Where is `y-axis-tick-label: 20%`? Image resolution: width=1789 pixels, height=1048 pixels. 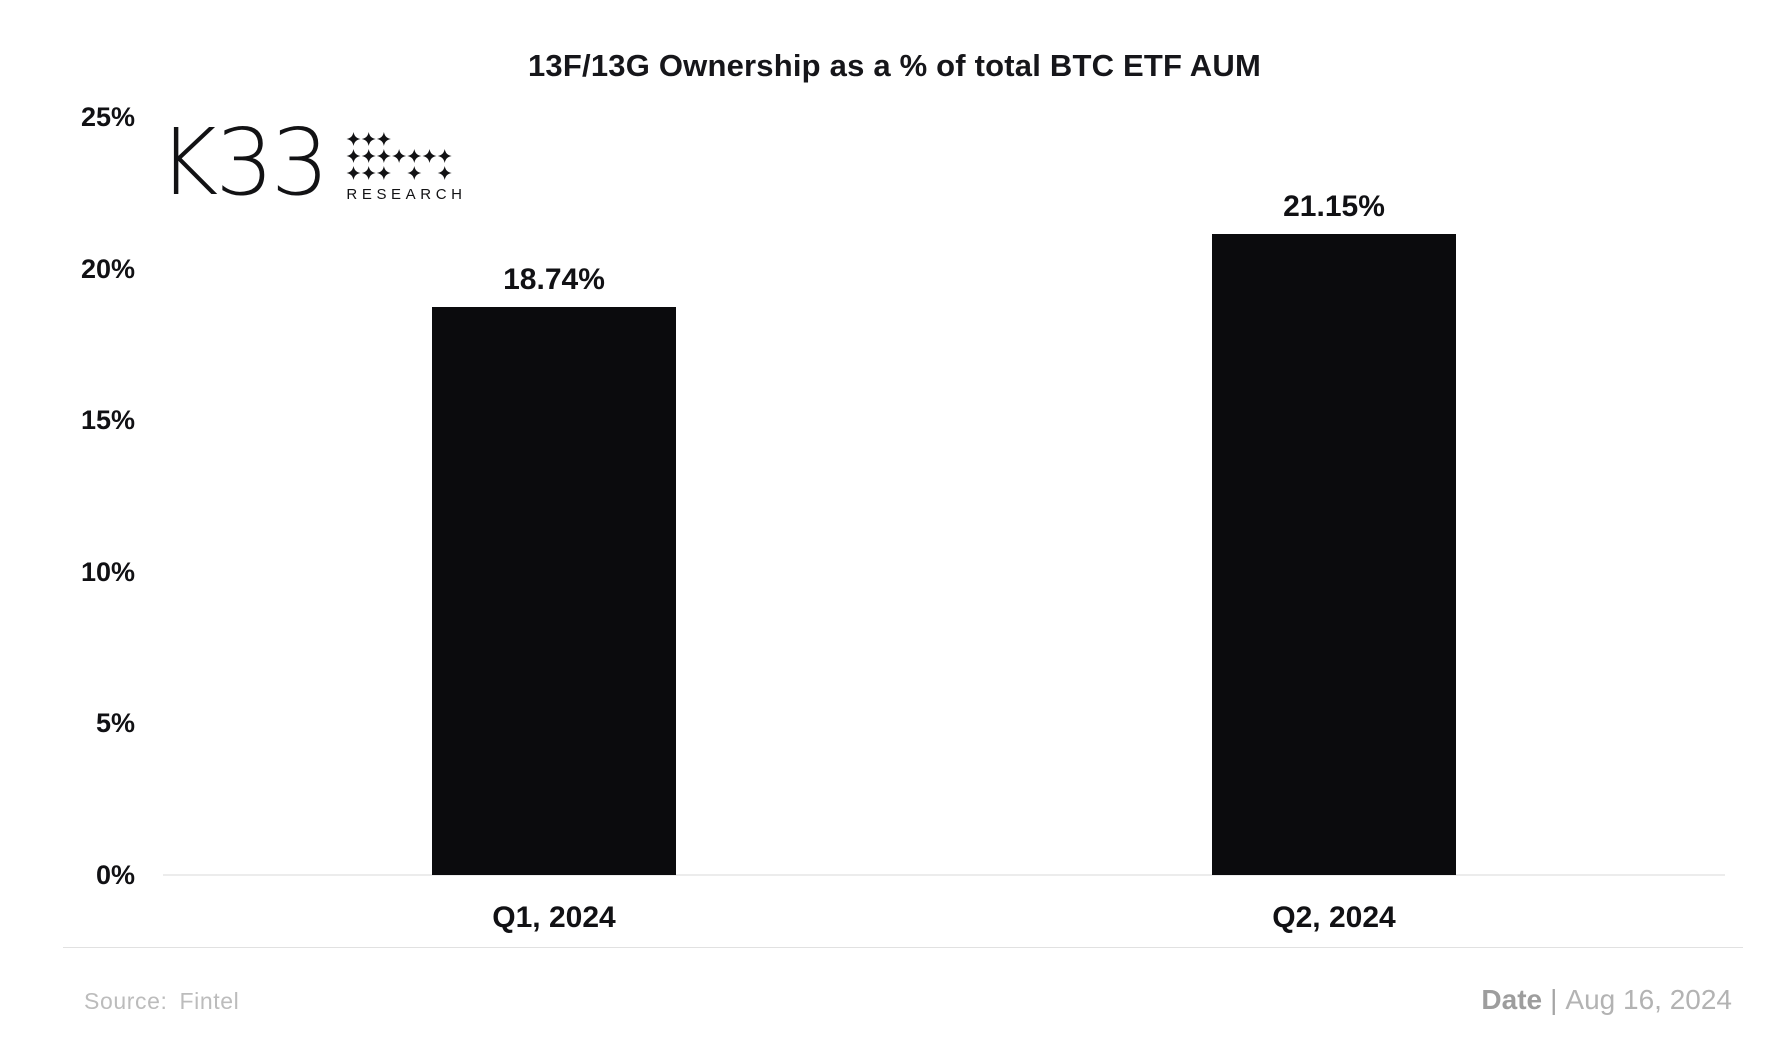 y-axis-tick-label: 20% is located at coordinates (107, 268).